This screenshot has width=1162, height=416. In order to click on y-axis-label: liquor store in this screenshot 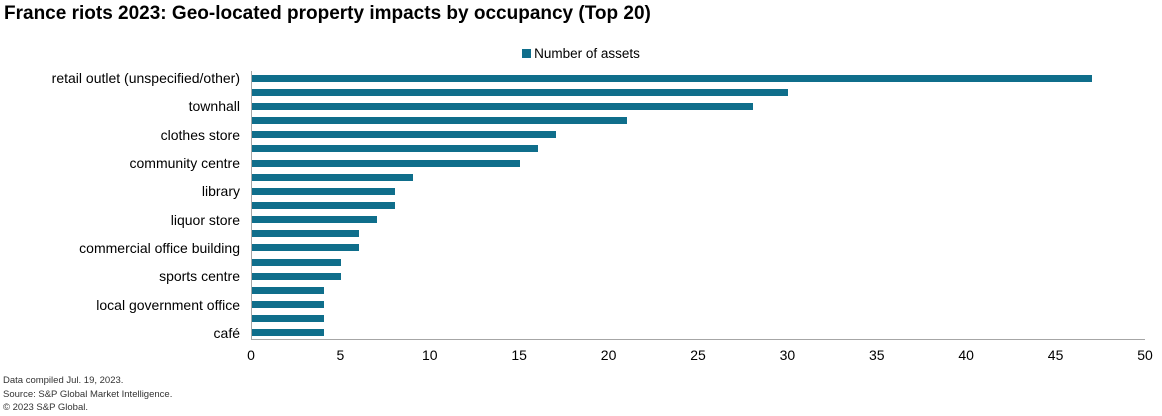, I will do `click(205, 219)`.